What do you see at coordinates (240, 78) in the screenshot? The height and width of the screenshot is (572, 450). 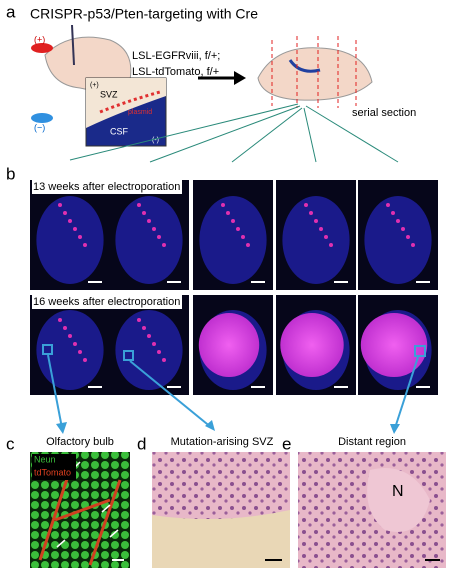 I see `arrow-head` at bounding box center [240, 78].